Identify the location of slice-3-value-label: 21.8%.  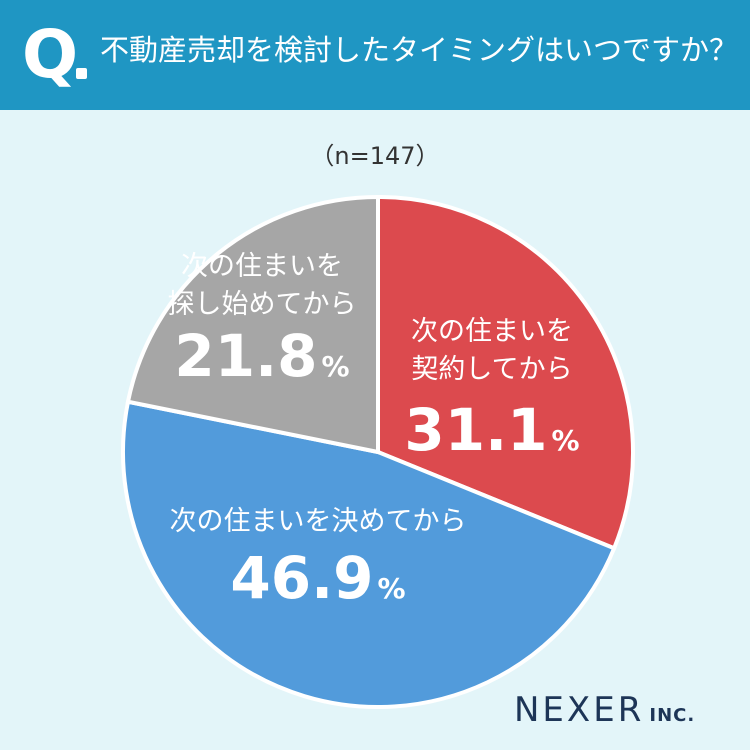
(261, 356).